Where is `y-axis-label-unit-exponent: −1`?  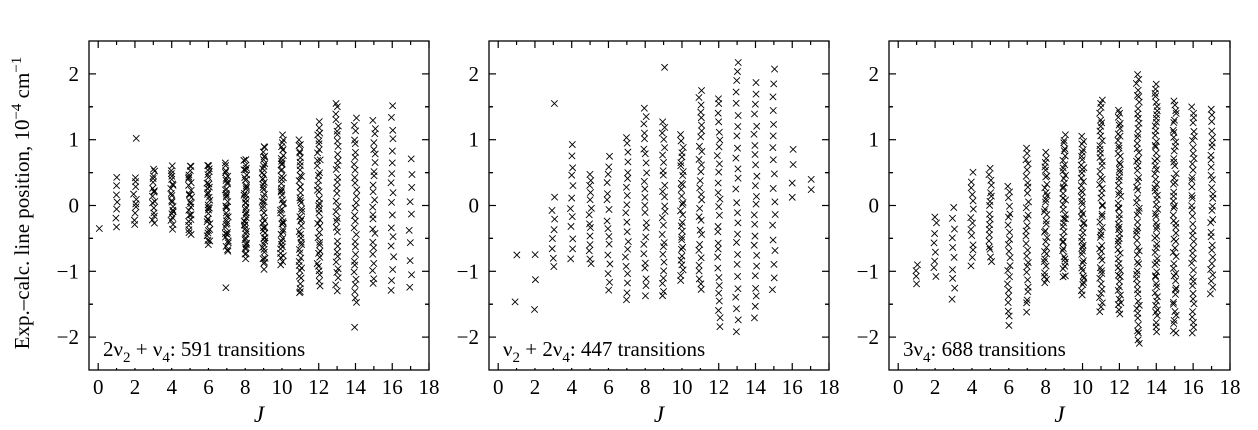 y-axis-label-unit-exponent: −1 is located at coordinates (17, 65).